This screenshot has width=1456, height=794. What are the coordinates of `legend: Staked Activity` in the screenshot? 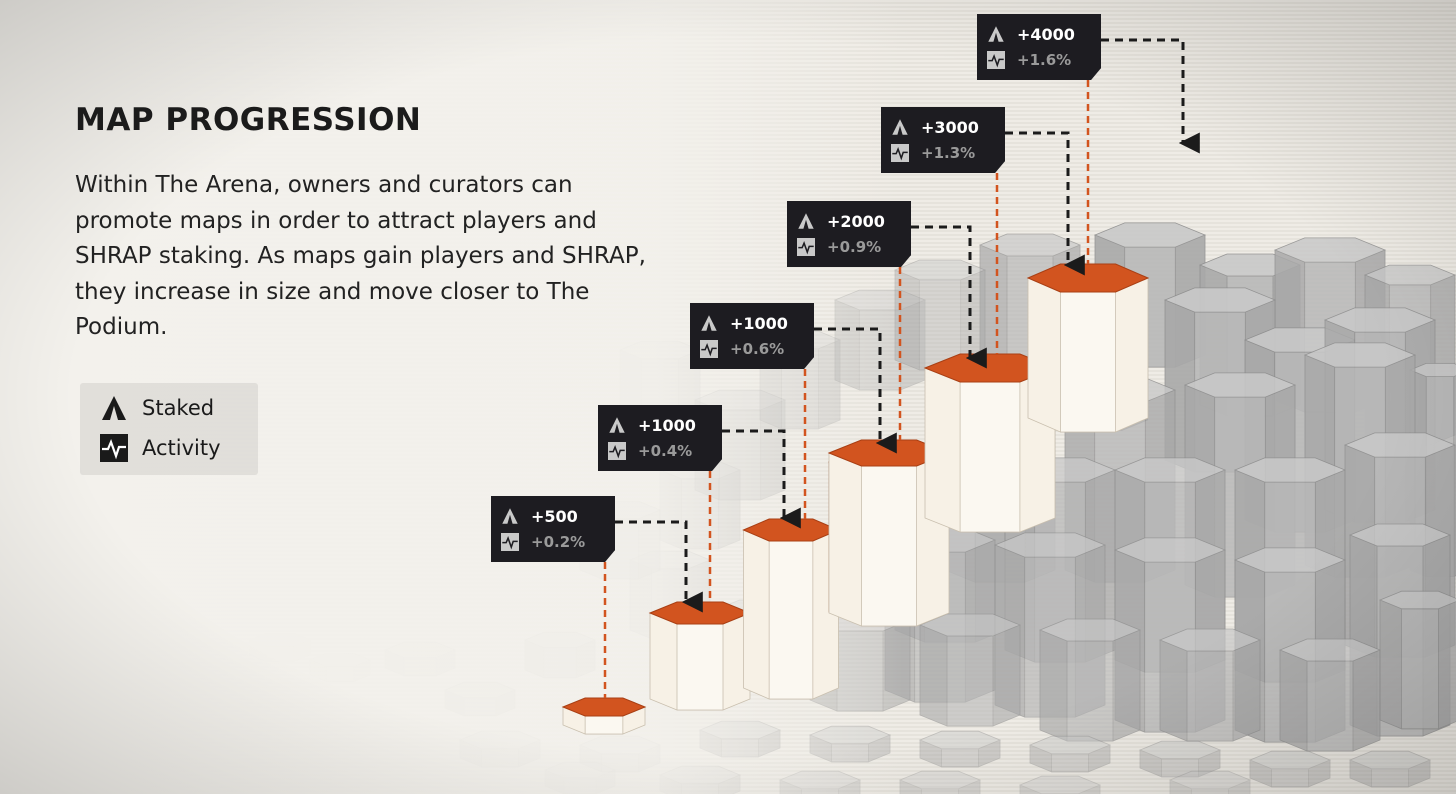 It's located at (169, 429).